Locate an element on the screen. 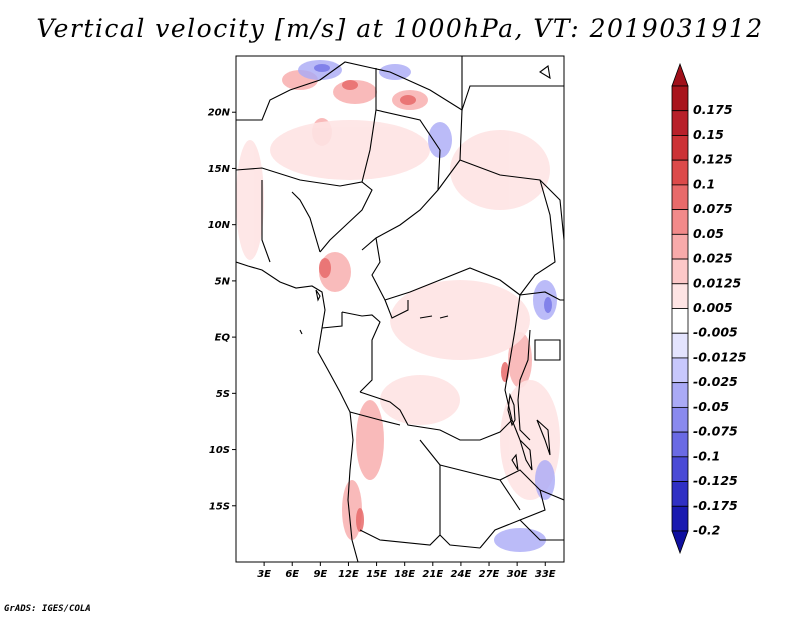  colorbar-label: 0.005 is located at coordinates (713, 307).